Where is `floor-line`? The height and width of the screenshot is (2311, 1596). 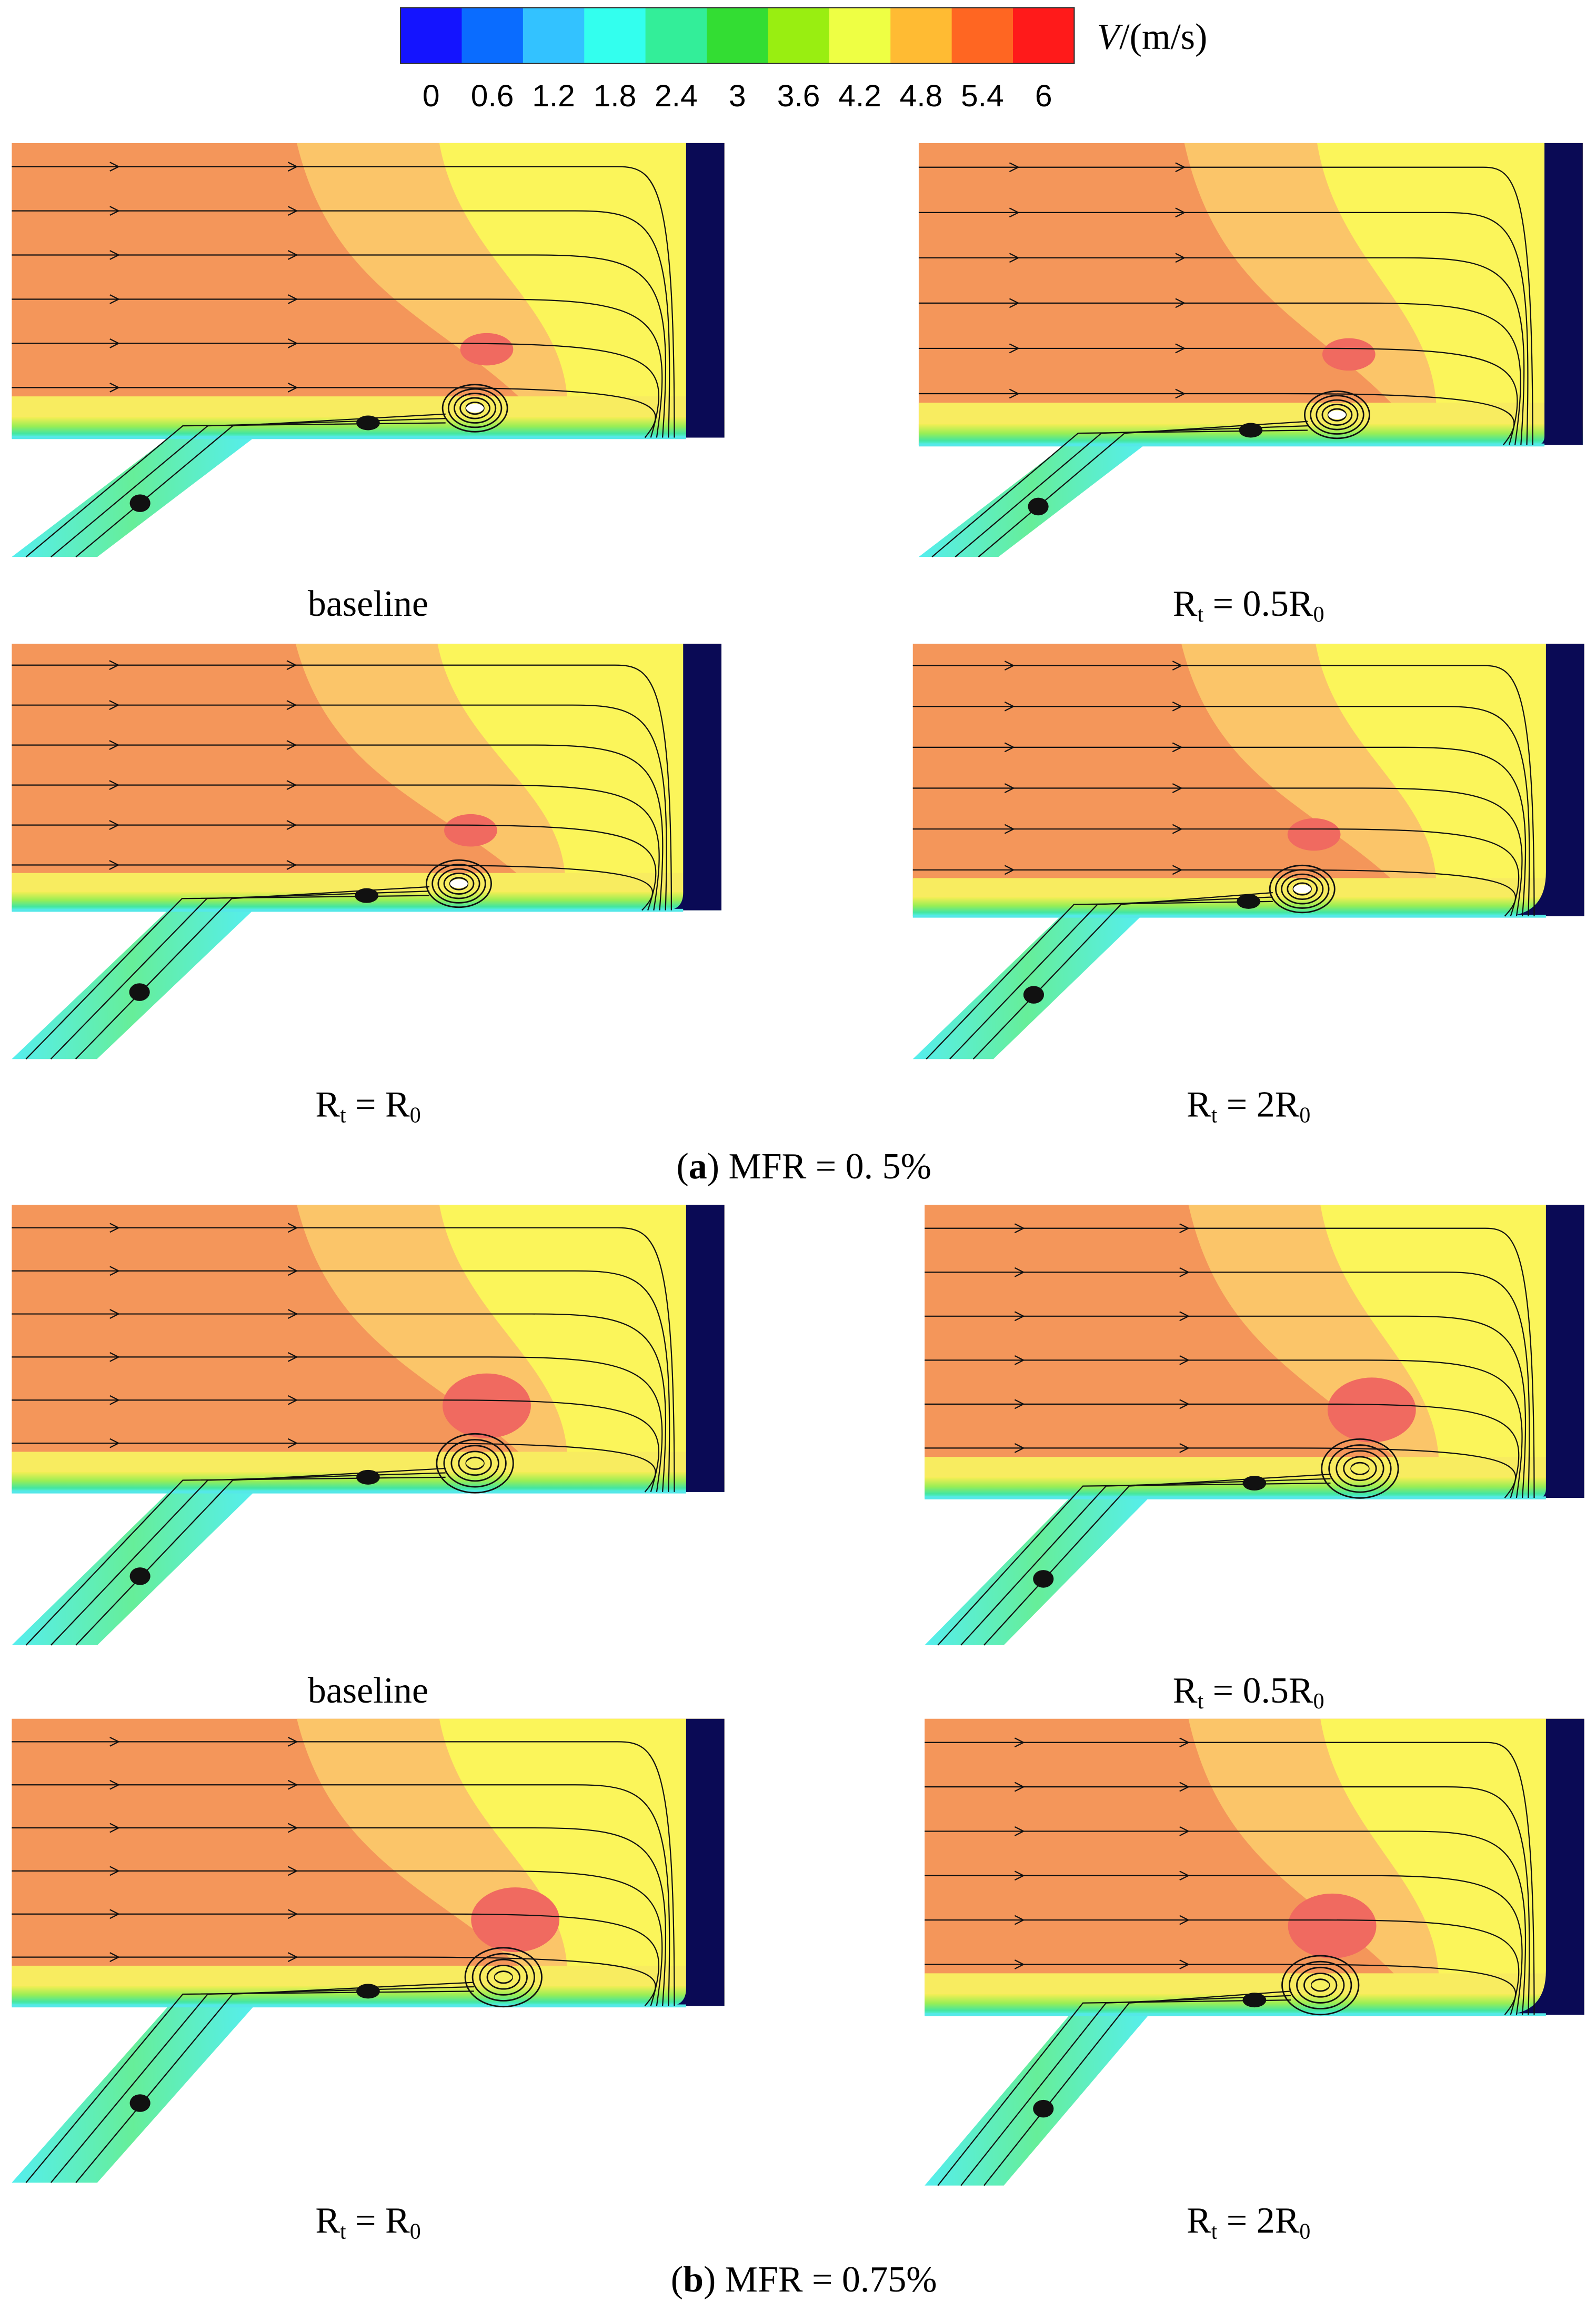
floor-line is located at coordinates (349, 438).